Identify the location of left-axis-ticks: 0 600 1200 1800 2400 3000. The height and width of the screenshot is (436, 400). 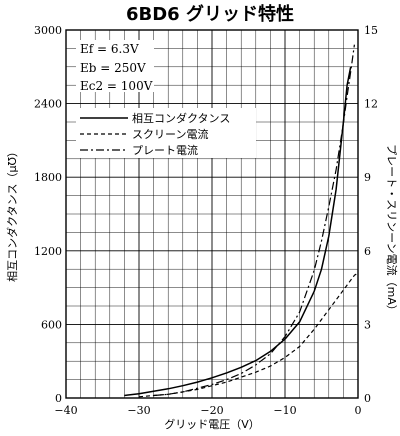
(48, 214).